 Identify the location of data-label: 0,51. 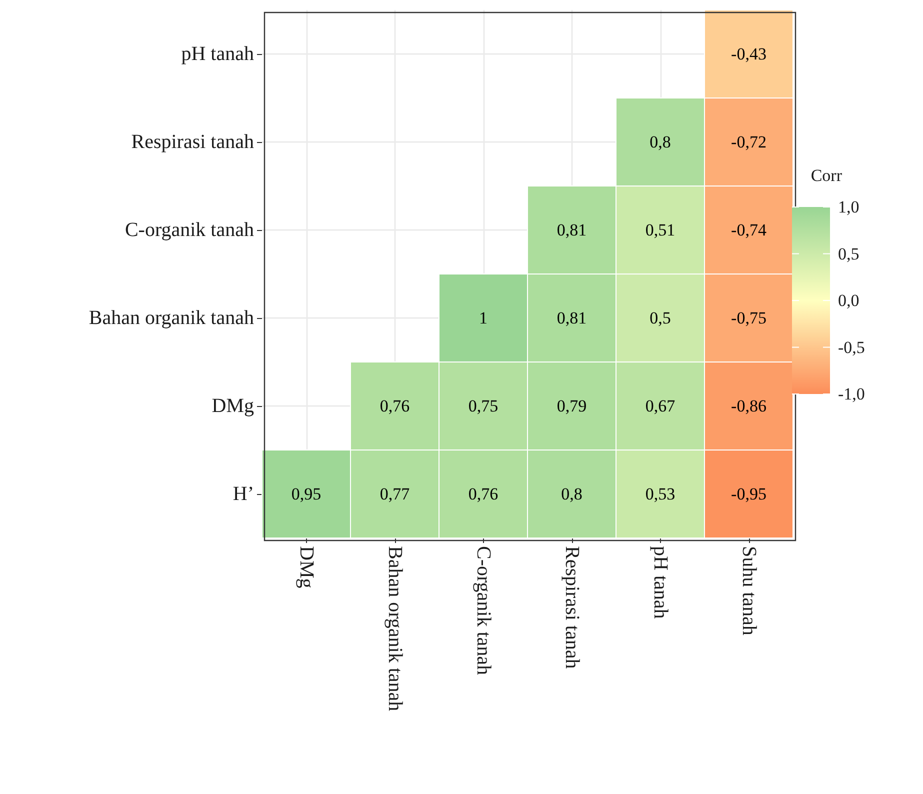
(660, 230).